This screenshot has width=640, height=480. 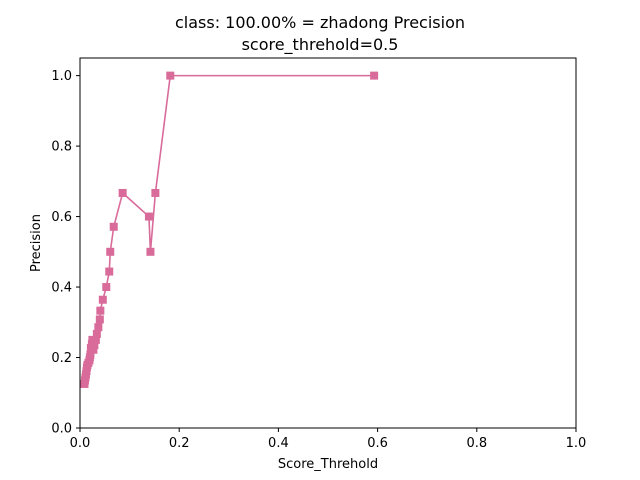 What do you see at coordinates (328, 464) in the screenshot?
I see `x-axis-label: Score_Threhold` at bounding box center [328, 464].